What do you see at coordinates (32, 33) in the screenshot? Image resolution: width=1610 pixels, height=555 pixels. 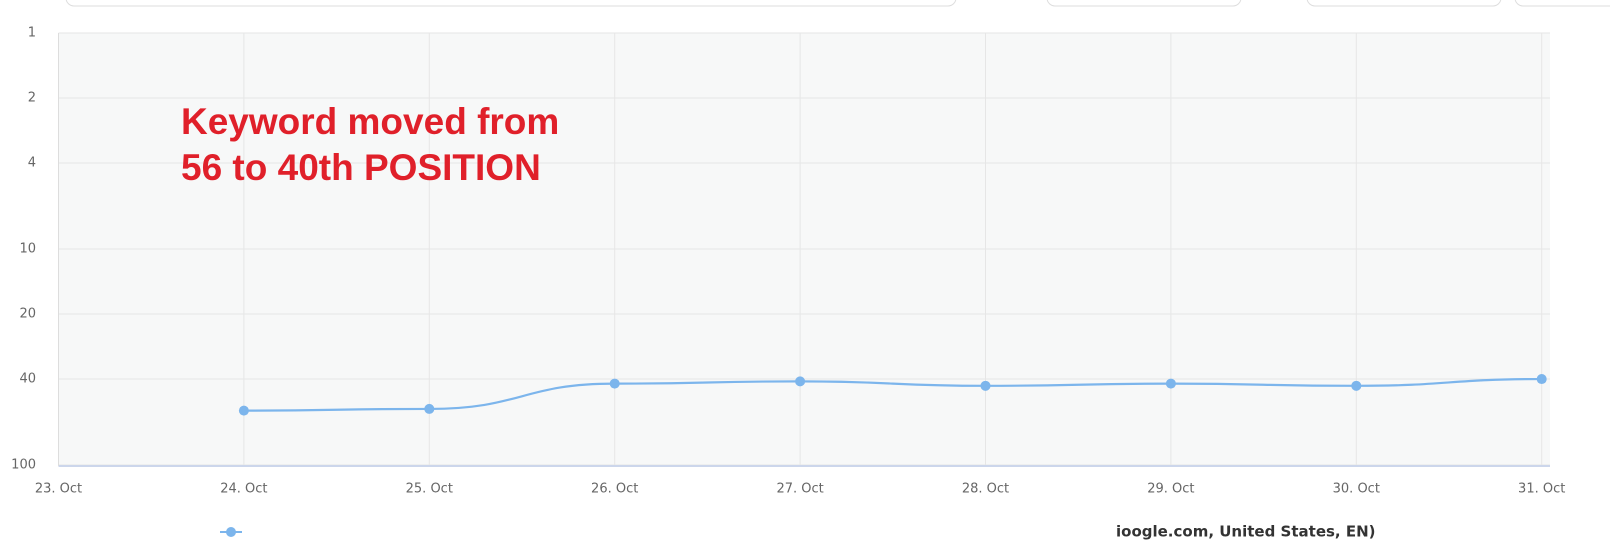 I see `y-tick-label: 1` at bounding box center [32, 33].